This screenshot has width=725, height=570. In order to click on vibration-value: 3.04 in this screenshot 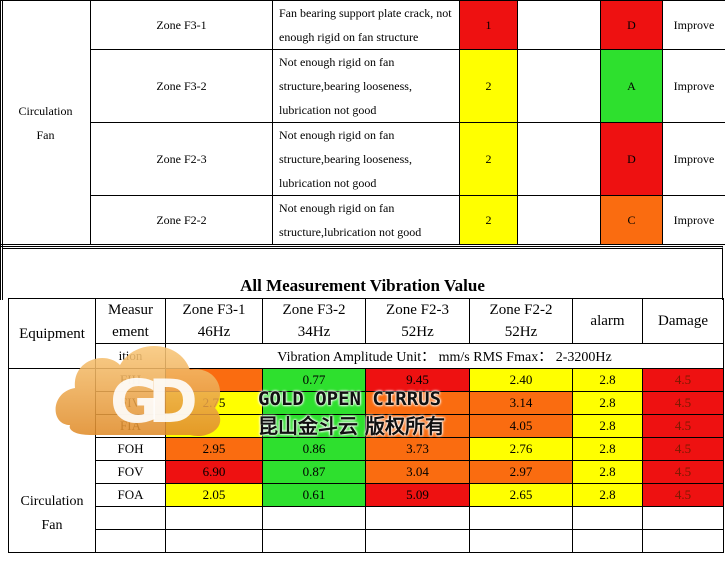, I will do `click(417, 472)`.